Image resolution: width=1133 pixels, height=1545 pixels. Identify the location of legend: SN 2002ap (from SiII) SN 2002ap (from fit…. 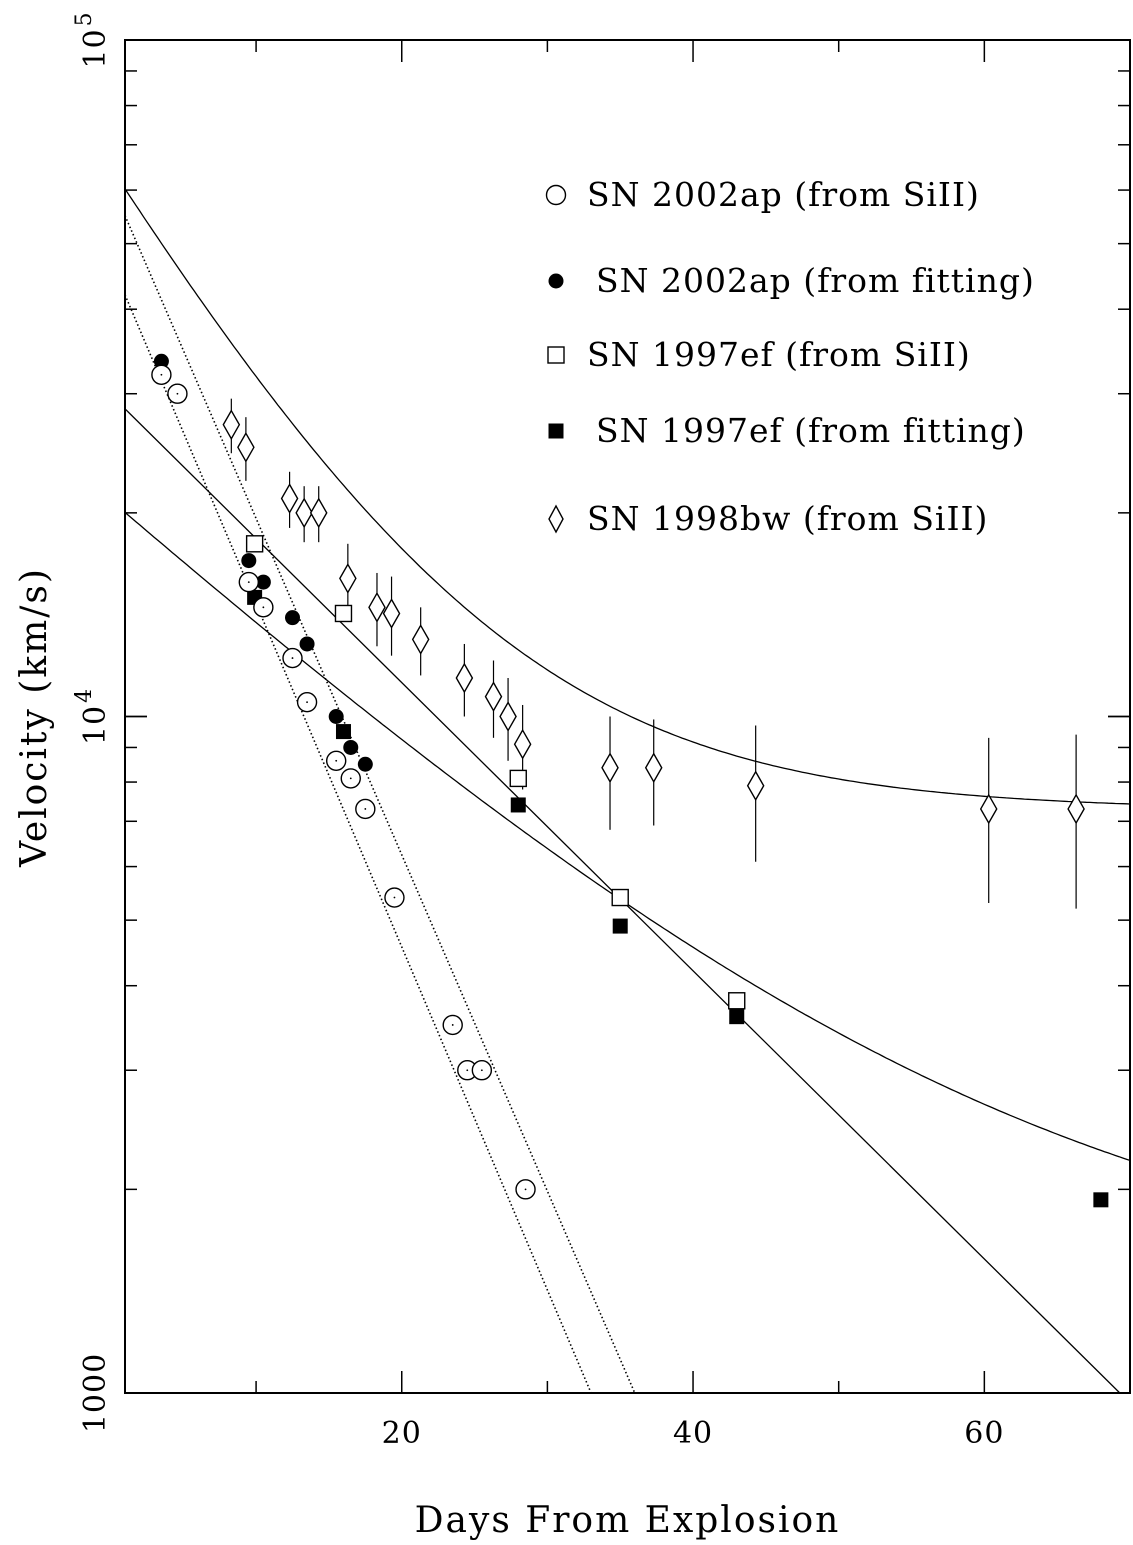
(790, 356).